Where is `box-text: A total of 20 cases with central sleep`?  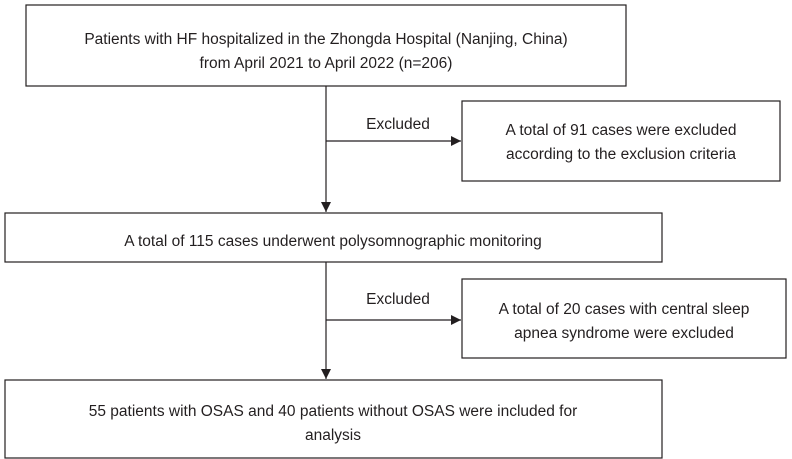
box-text: A total of 20 cases with central sleep is located at coordinates (624, 309).